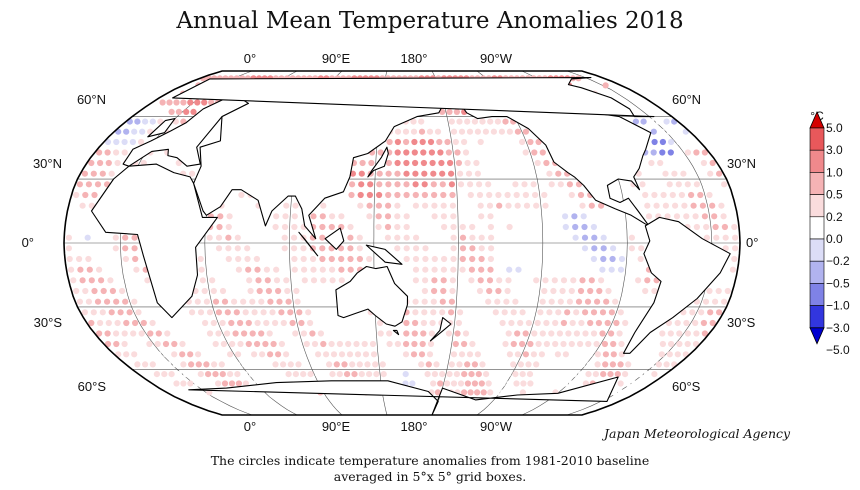 This screenshot has width=860, height=490. Describe the element at coordinates (686, 386) in the screenshot. I see `lat-label-right-60s: 60°S` at that location.